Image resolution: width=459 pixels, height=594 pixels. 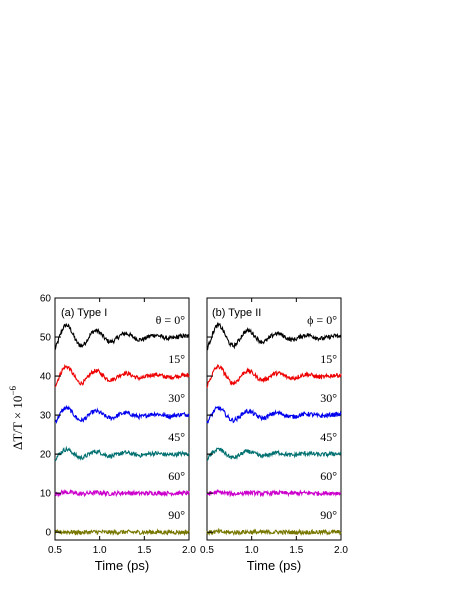 I want to click on series-label: ϕ = 0°, so click(x=322, y=320).